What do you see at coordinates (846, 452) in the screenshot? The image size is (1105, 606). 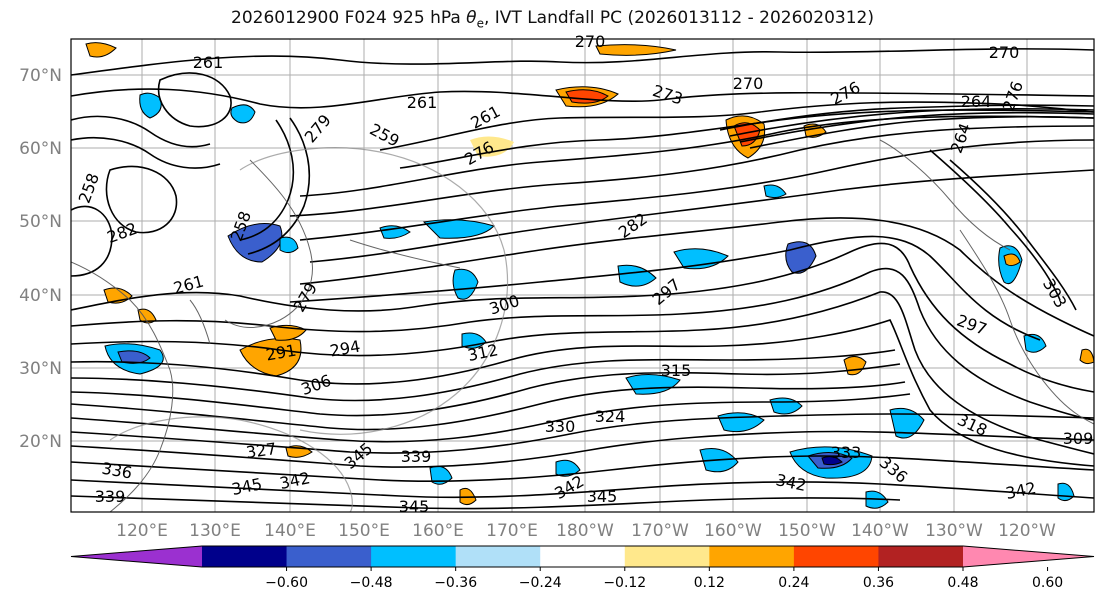 I see `contour-label: 333` at bounding box center [846, 452].